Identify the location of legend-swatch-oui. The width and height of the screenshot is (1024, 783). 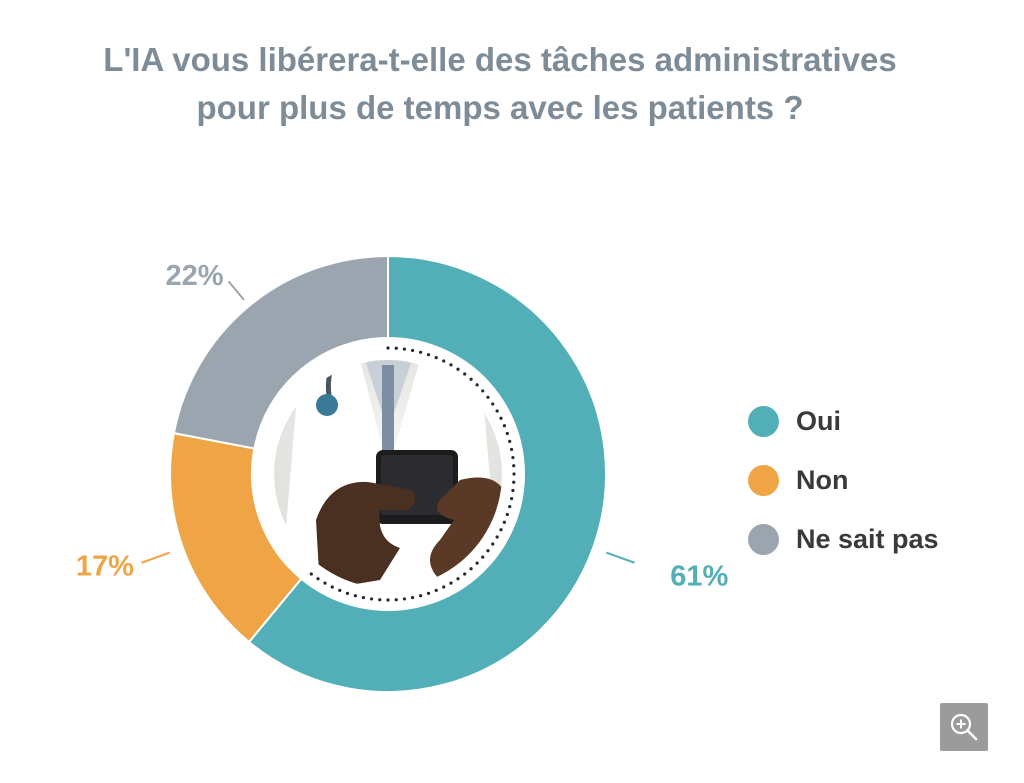
(763, 421).